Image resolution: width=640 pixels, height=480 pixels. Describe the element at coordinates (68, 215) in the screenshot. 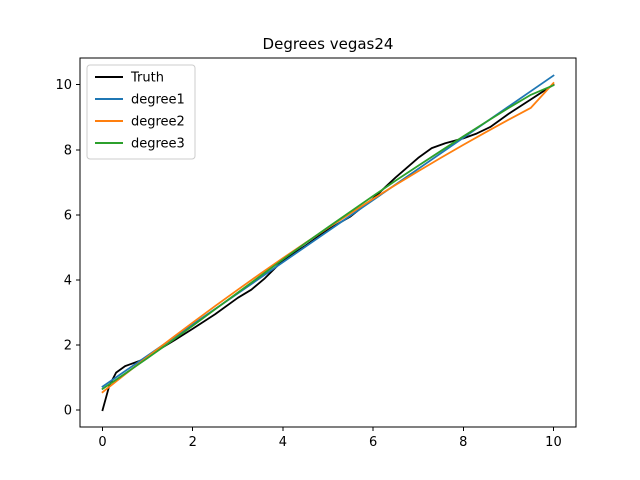

I see `y-tick-label: 6` at that location.